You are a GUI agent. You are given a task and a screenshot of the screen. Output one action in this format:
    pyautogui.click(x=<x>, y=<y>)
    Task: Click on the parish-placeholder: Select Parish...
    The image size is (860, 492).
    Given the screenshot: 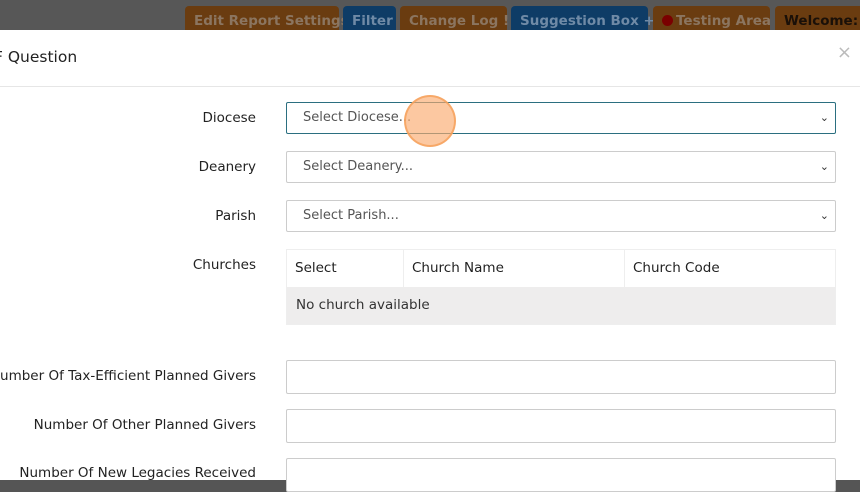 What is the action you would take?
    pyautogui.click(x=351, y=215)
    